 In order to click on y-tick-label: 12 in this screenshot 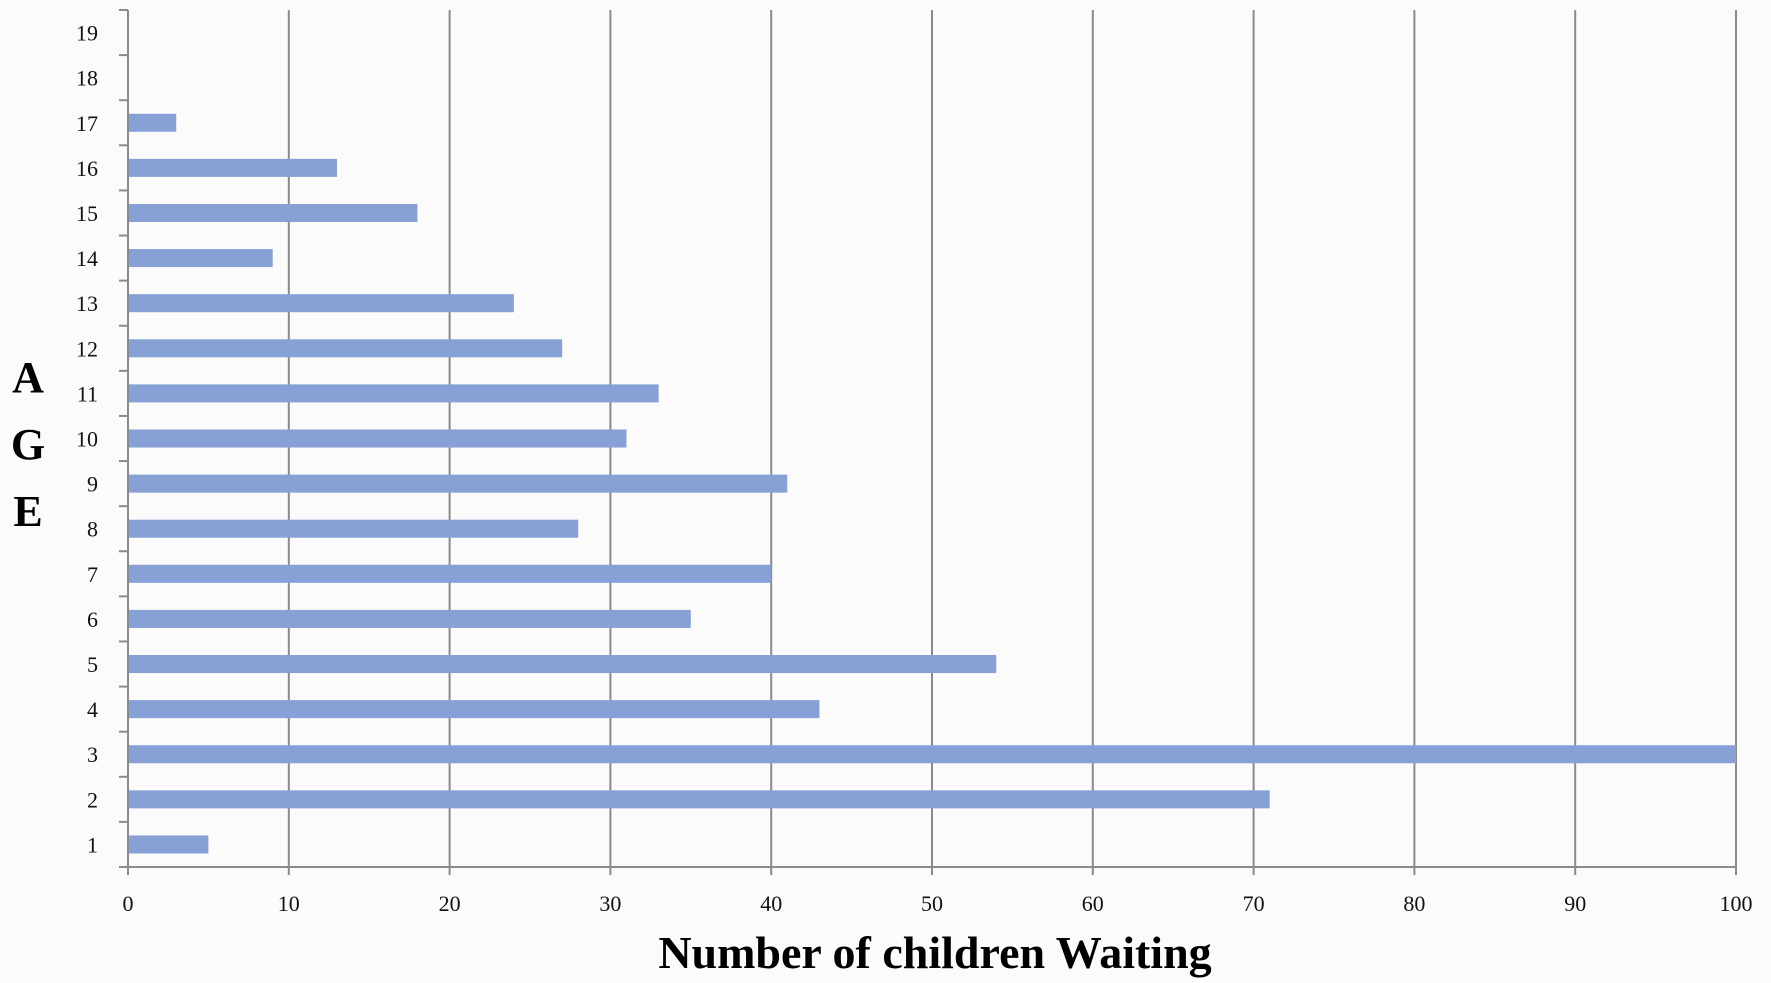, I will do `click(87, 348)`.